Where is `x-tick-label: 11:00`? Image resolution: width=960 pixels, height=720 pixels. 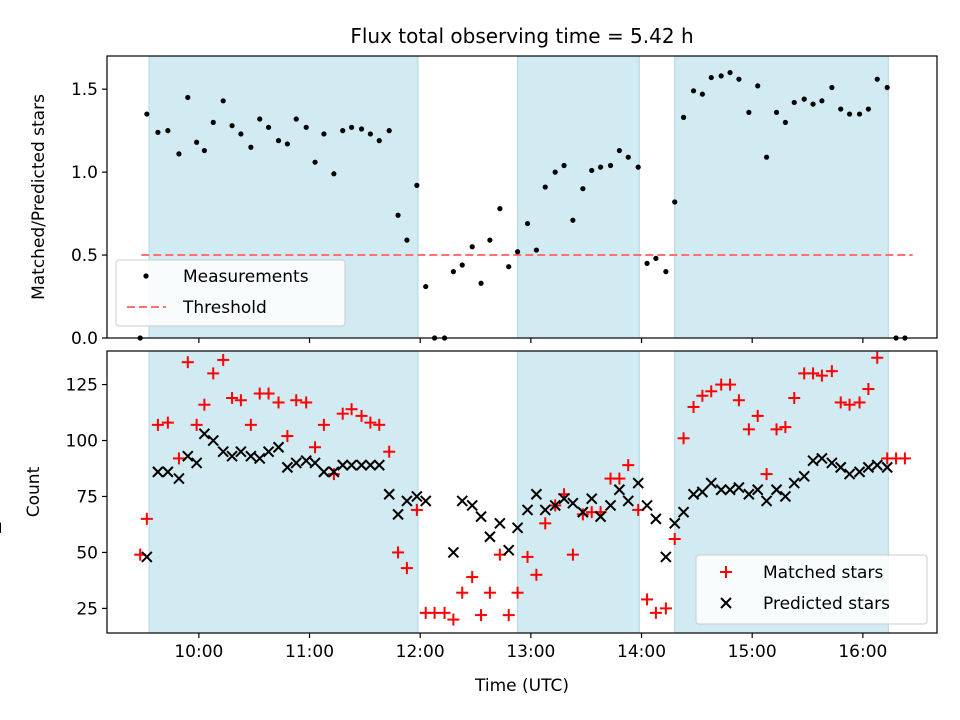 x-tick-label: 11:00 is located at coordinates (309, 652).